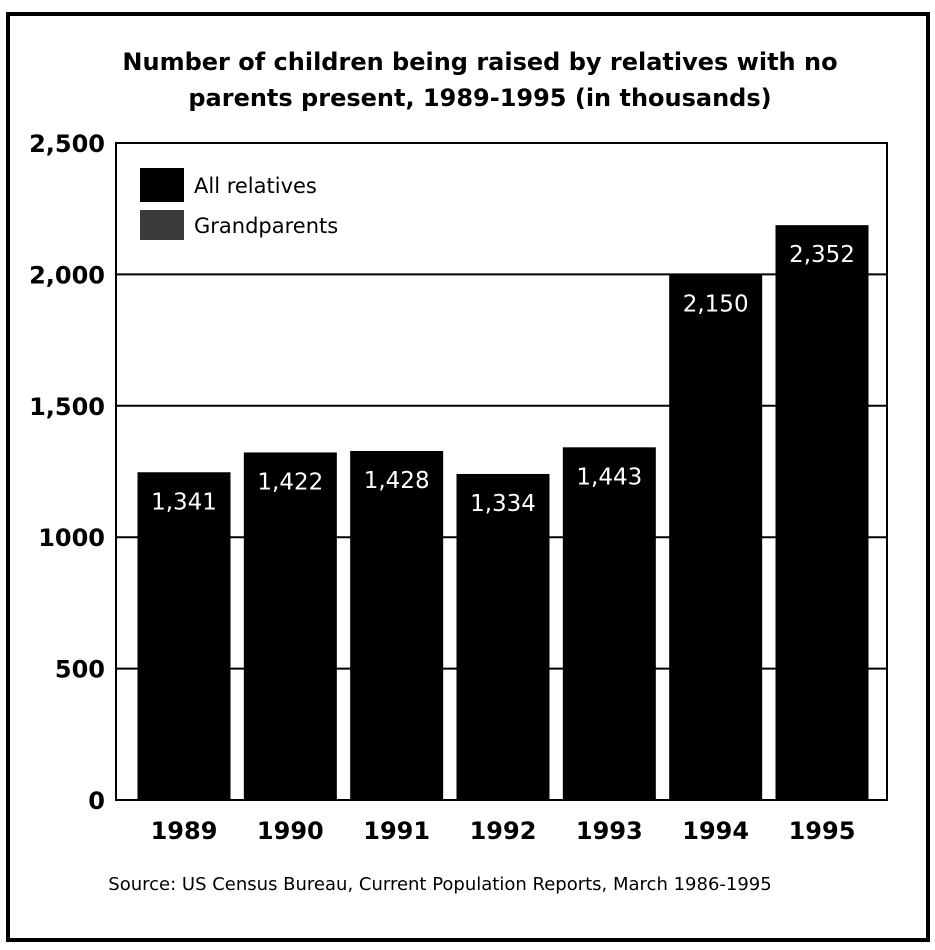 The width and height of the screenshot is (935, 950). I want to click on bar-1989, so click(184, 636).